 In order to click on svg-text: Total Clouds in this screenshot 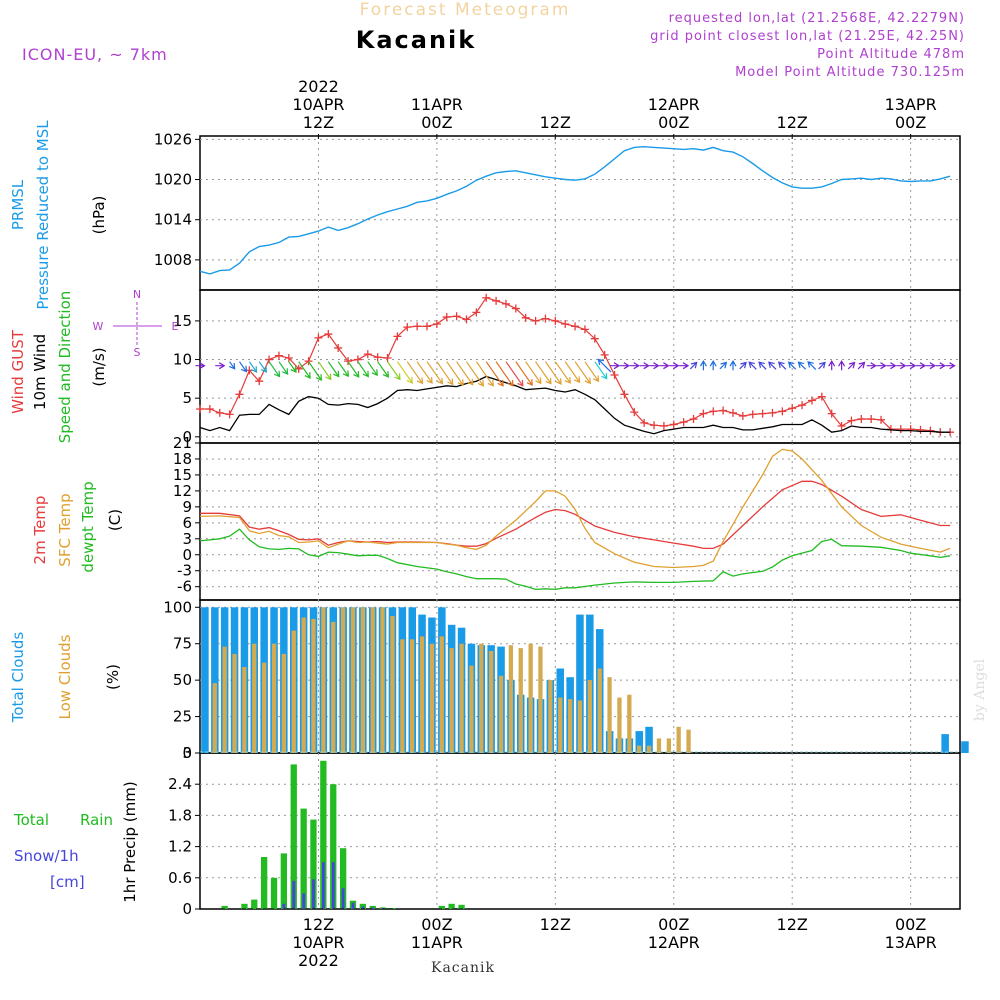, I will do `click(18, 678)`.